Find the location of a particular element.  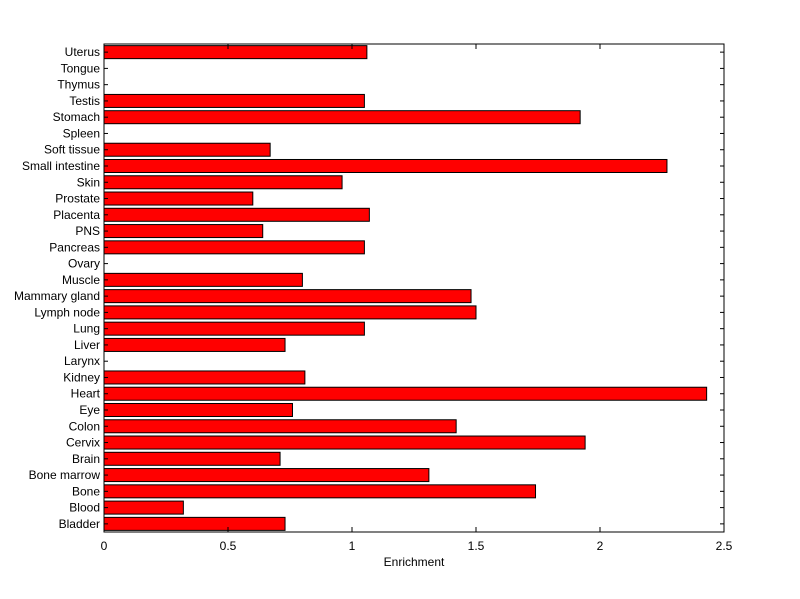

category-label-blood: Blood is located at coordinates (84, 508).